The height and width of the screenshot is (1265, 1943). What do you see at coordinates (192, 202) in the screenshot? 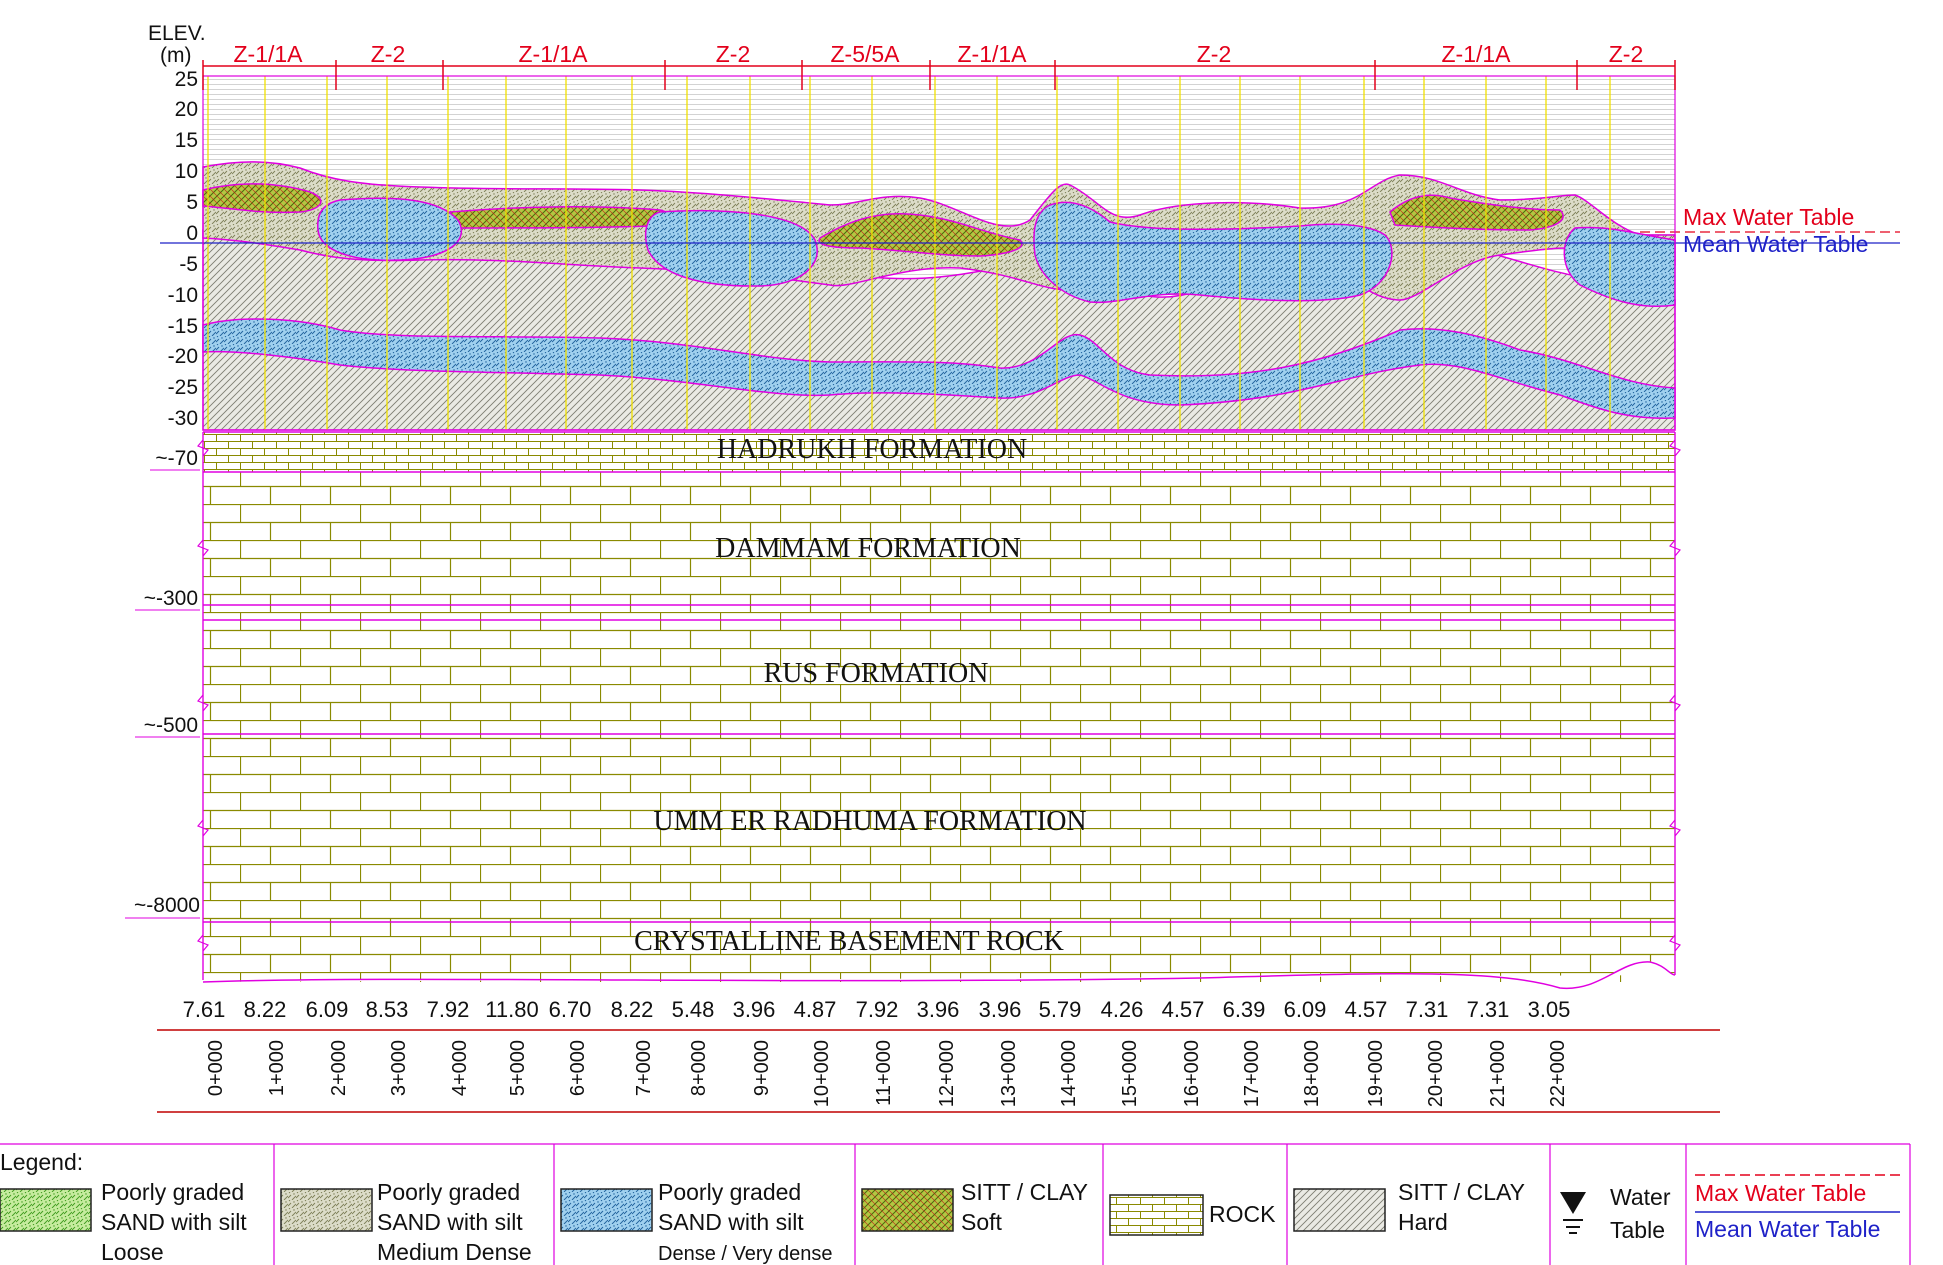
I see `elev-tick: 5` at bounding box center [192, 202].